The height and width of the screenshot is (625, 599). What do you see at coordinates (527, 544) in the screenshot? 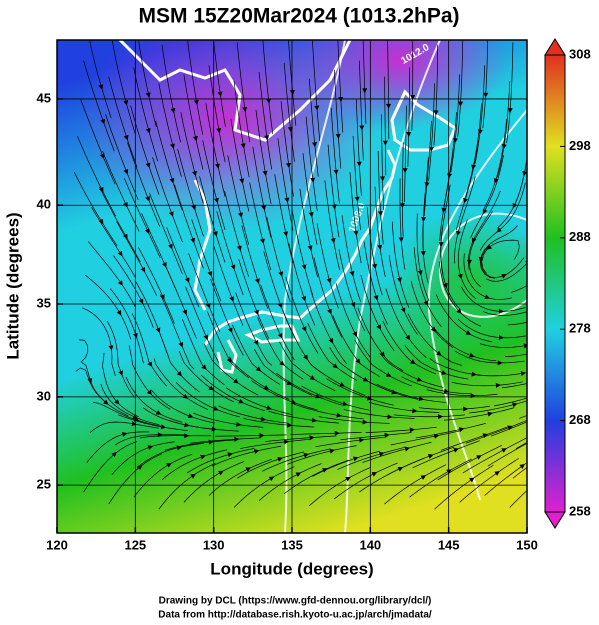
I see `x-tick-label: 150` at bounding box center [527, 544].